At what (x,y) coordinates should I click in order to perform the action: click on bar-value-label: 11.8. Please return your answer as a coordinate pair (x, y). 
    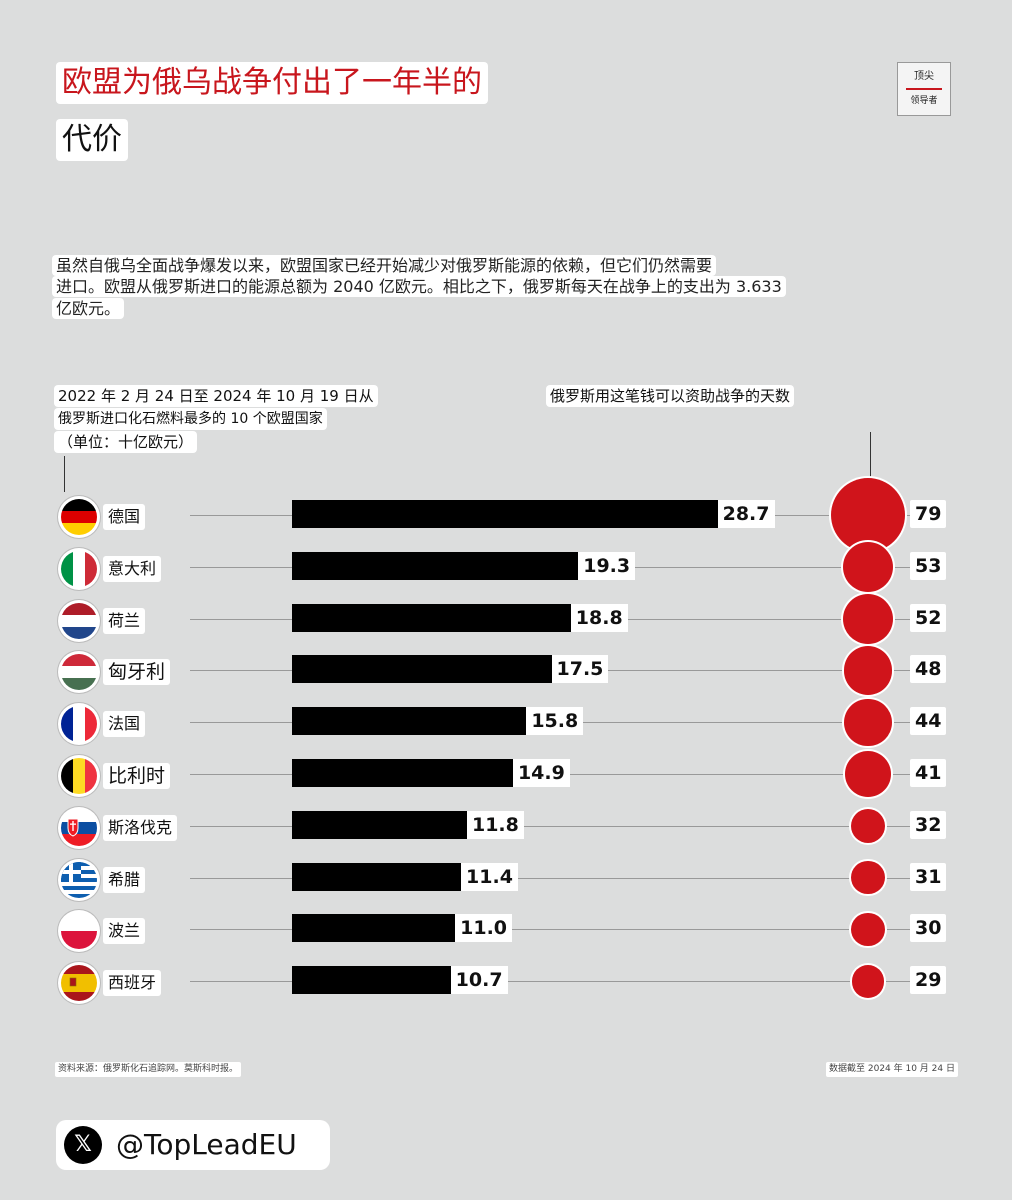
    Looking at the image, I should click on (495, 824).